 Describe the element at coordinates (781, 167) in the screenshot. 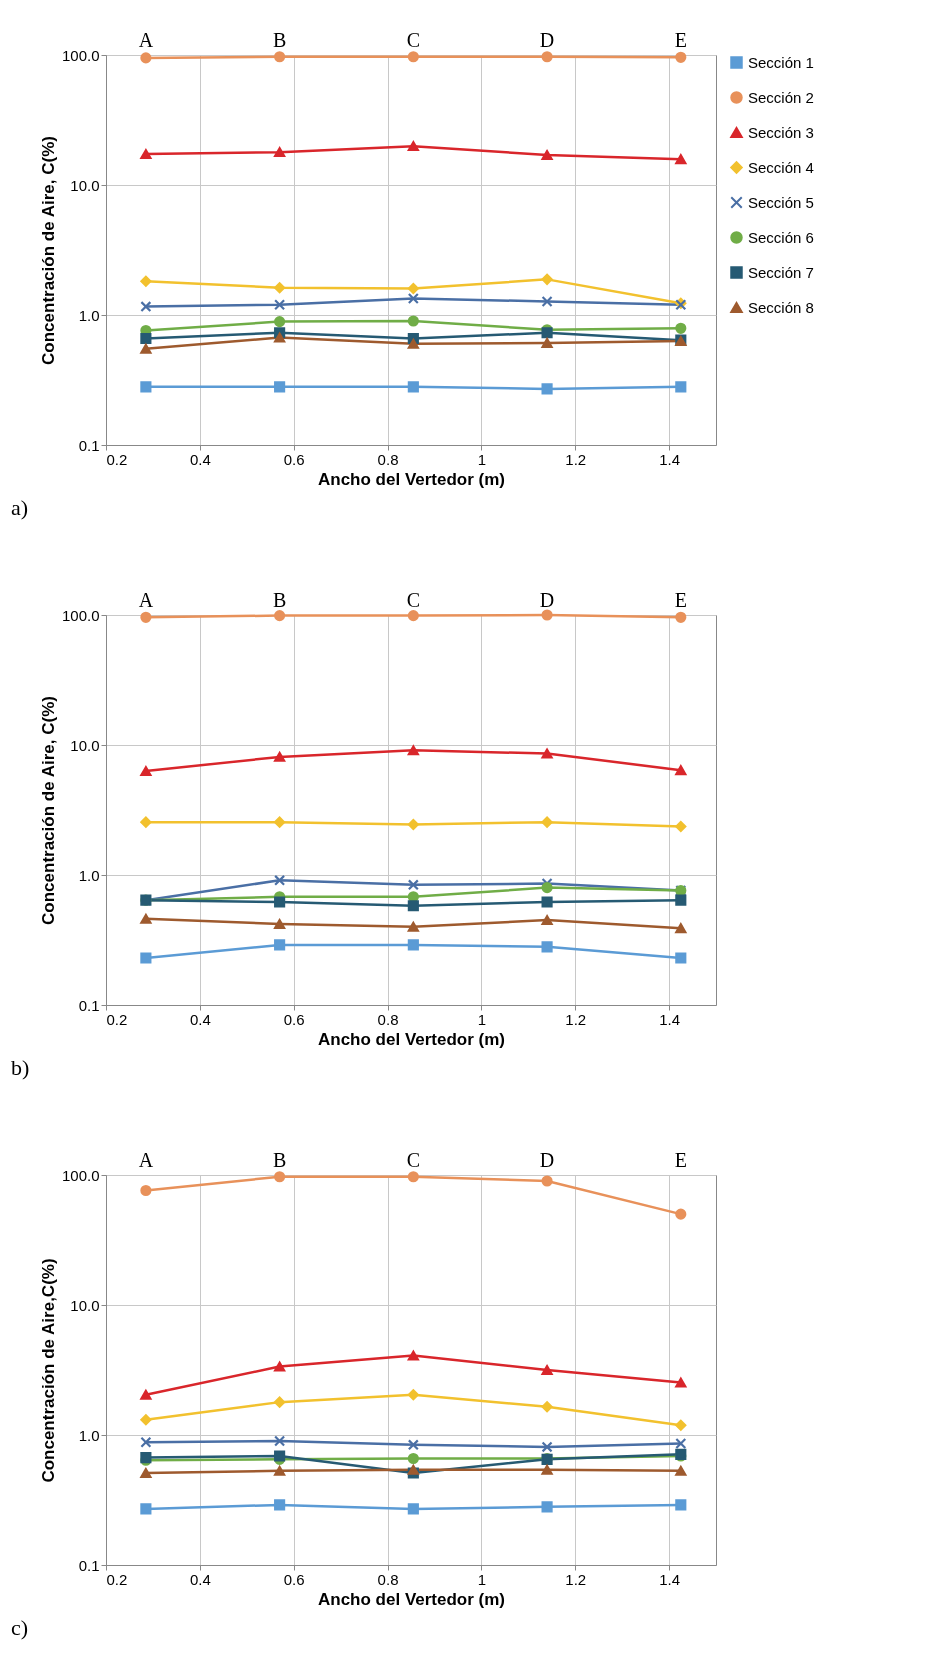

I see `legend-label: Sección 4` at that location.